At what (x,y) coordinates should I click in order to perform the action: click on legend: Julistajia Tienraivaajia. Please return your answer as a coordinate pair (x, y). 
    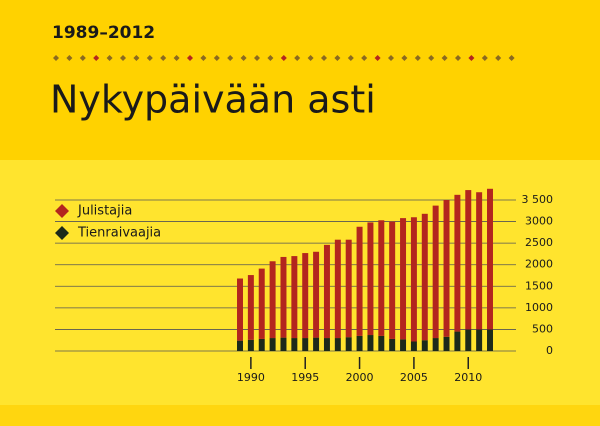
    Looking at the image, I should click on (108, 222).